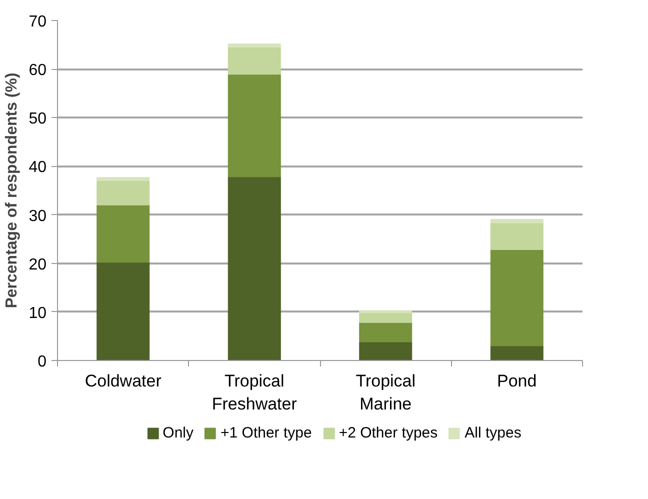  I want to click on y-tick-label: 0, so click(42, 362).